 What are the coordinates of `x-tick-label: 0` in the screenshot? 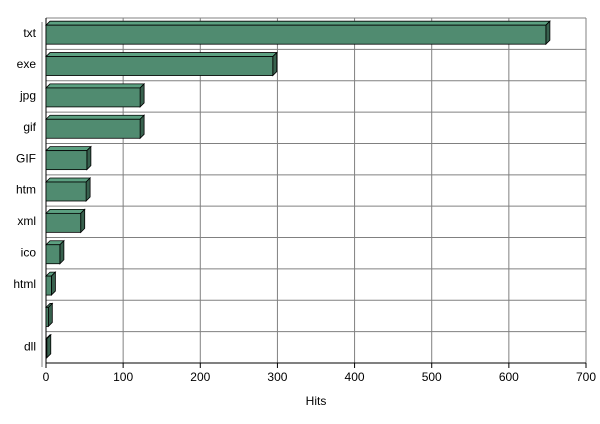 It's located at (46, 377).